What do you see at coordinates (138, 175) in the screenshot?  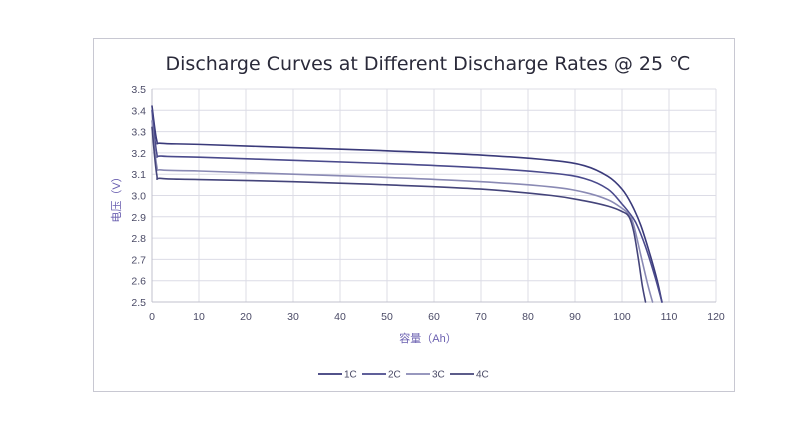 I see `y-tick-label: 3.1` at bounding box center [138, 175].